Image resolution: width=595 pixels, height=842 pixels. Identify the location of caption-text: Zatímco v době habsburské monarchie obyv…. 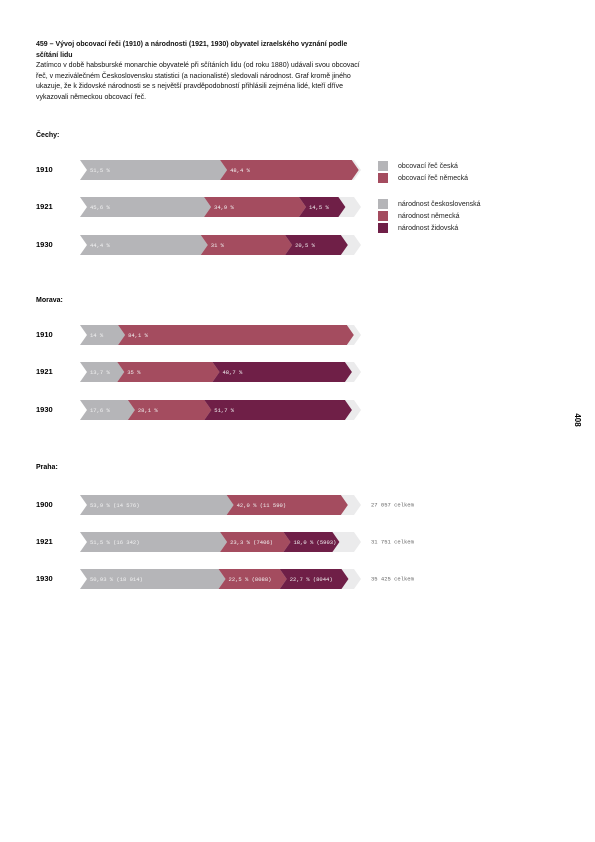
(198, 81).